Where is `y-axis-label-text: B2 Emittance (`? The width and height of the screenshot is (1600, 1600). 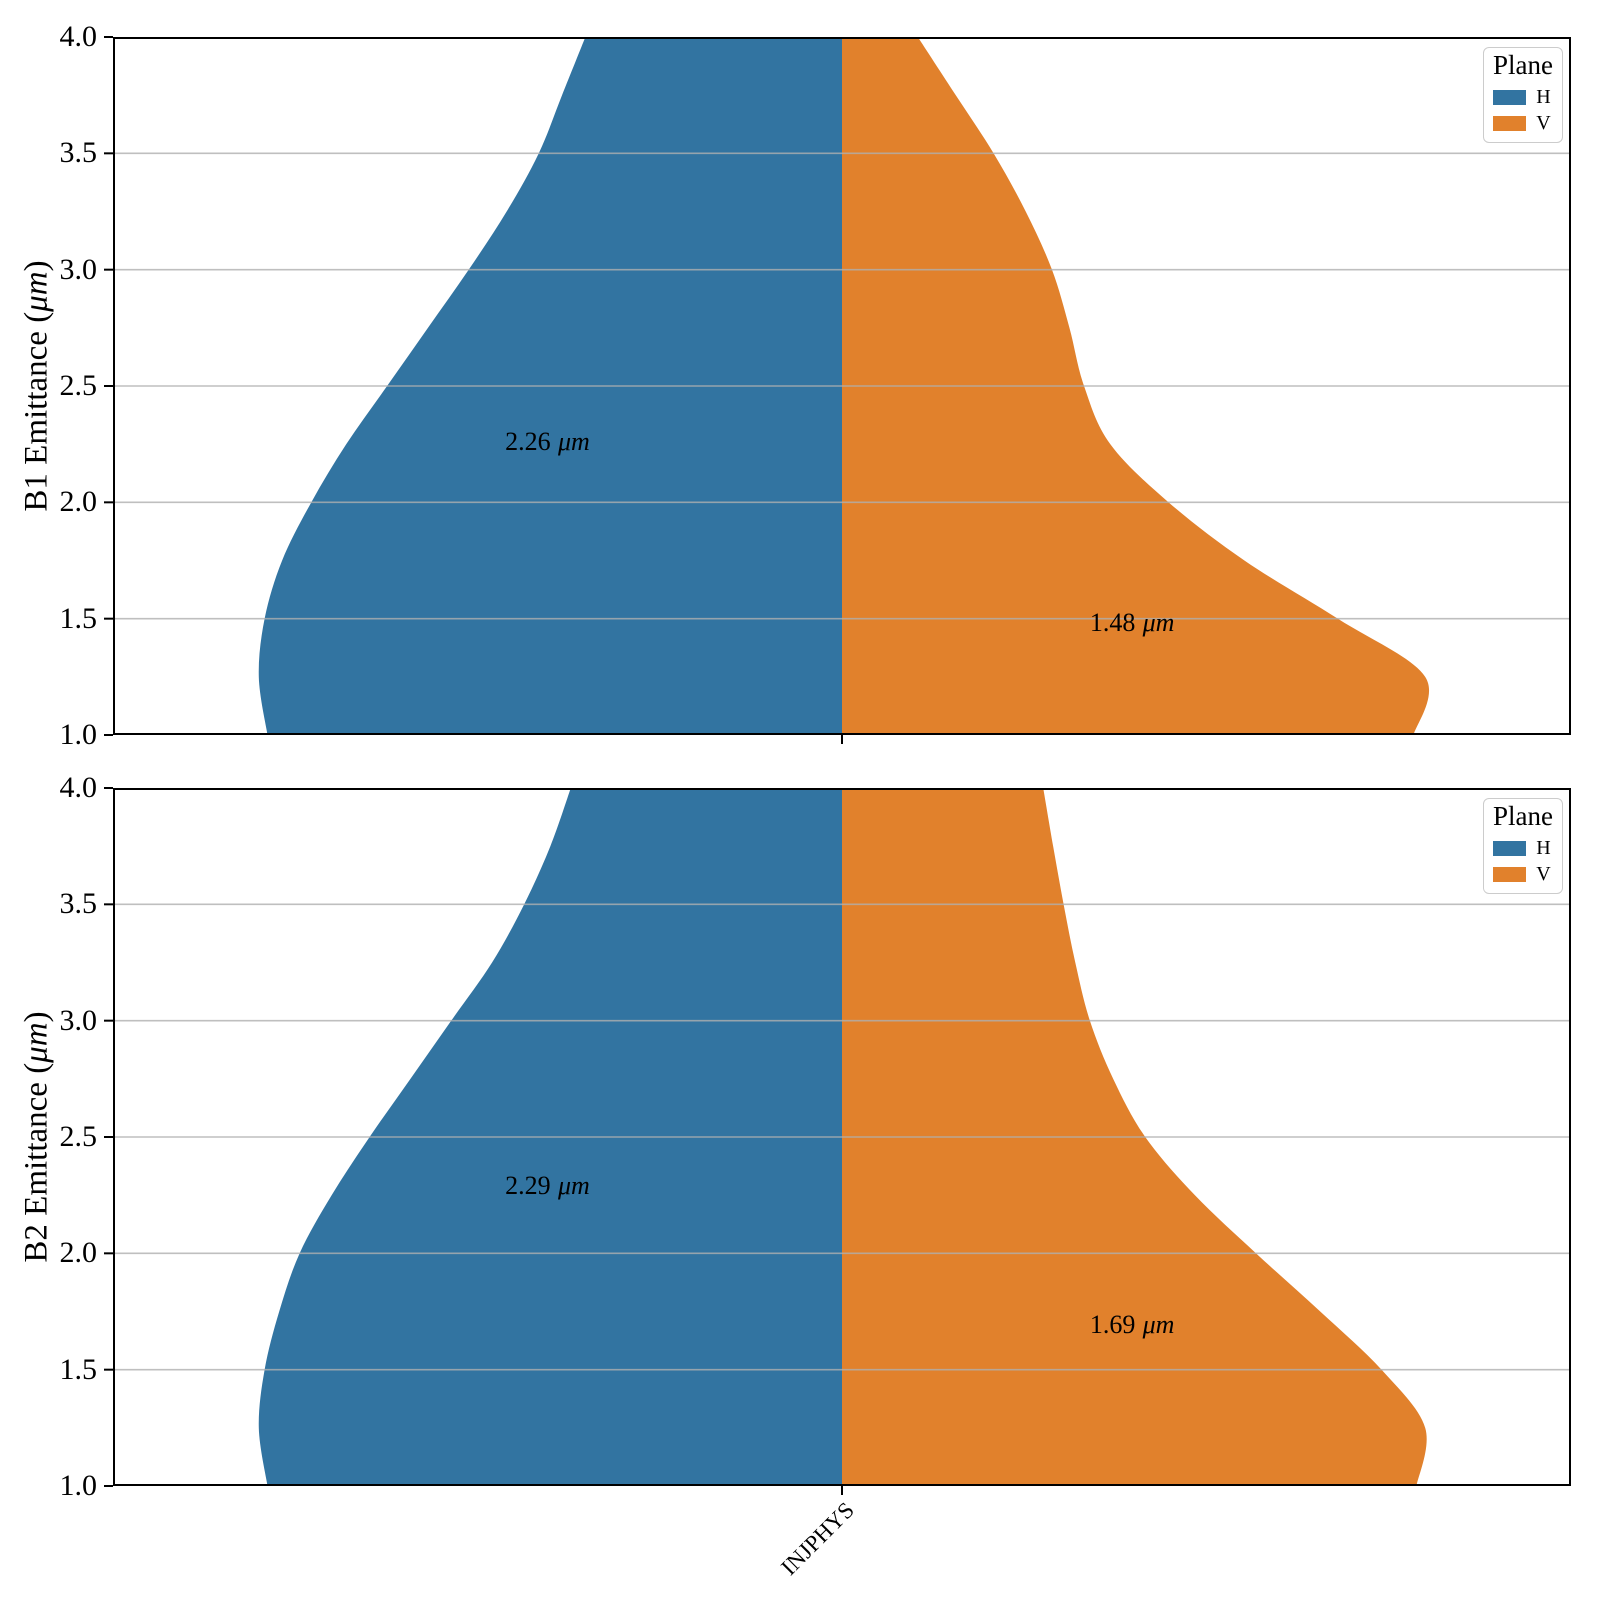
y-axis-label-text: B2 Emittance ( is located at coordinates (36, 1162).